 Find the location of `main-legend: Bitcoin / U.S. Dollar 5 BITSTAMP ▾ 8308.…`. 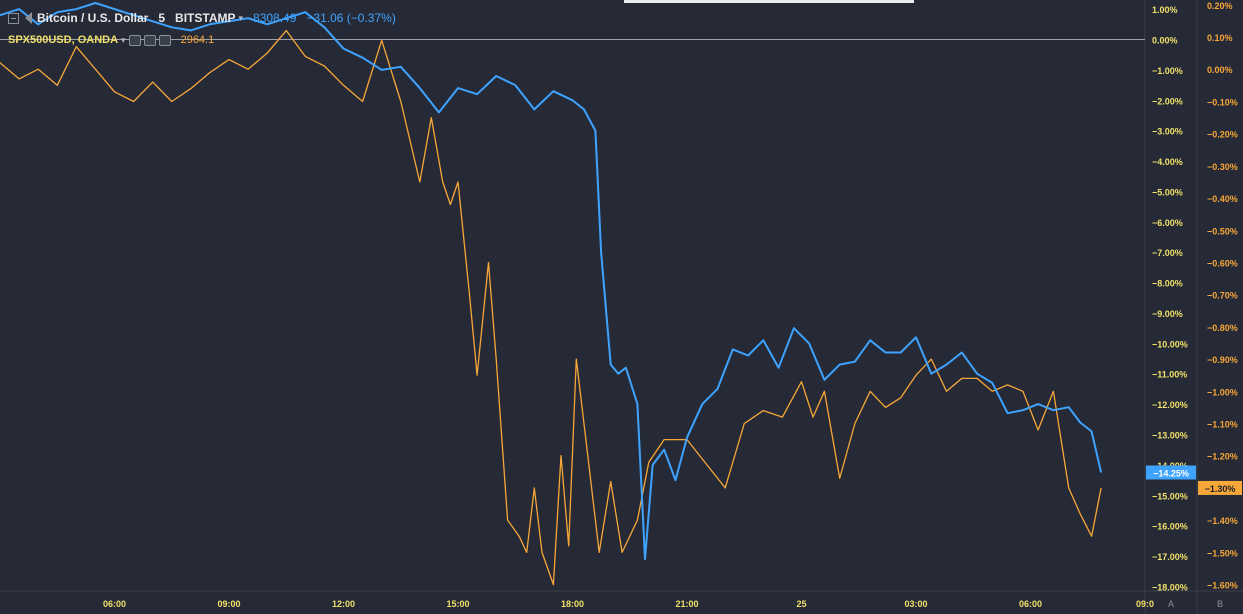

main-legend: Bitcoin / U.S. Dollar 5 BITSTAMP ▾ 8308.… is located at coordinates (202, 18).